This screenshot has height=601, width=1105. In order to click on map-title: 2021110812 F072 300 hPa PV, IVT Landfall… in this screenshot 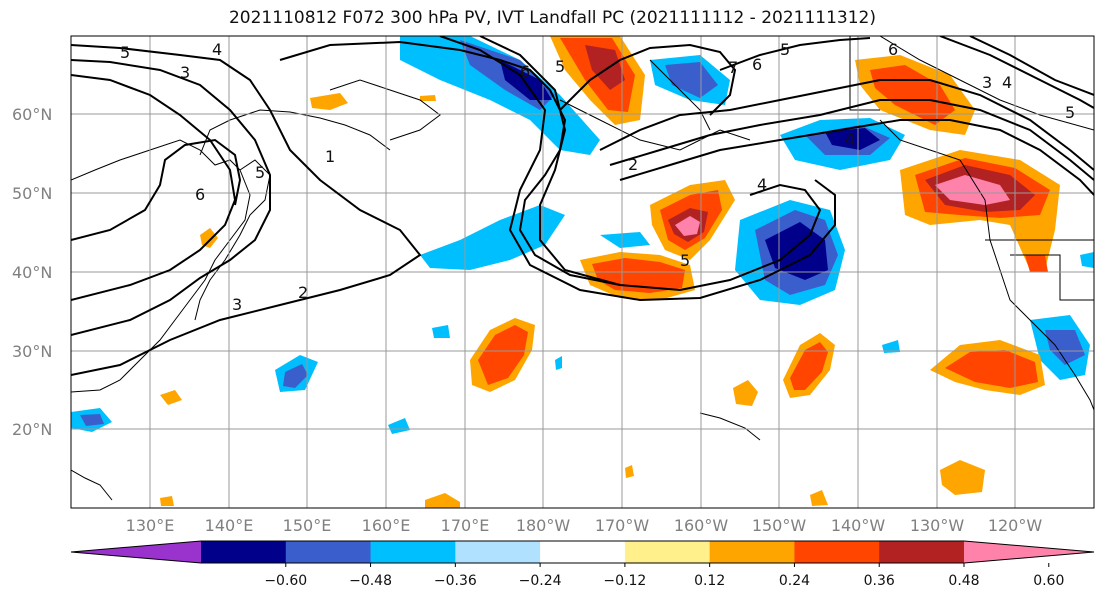, I will do `click(552, 18)`.